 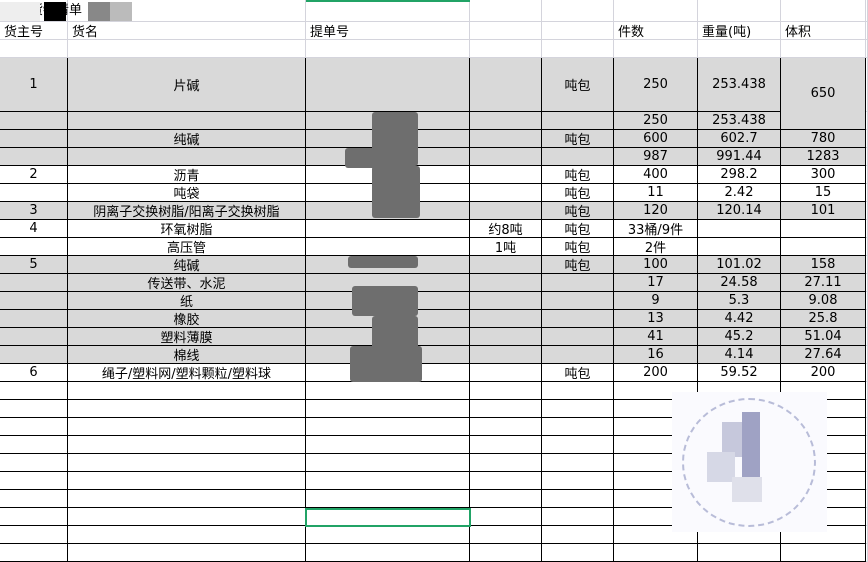 I want to click on weight-cell: 991.44, so click(x=739, y=157).